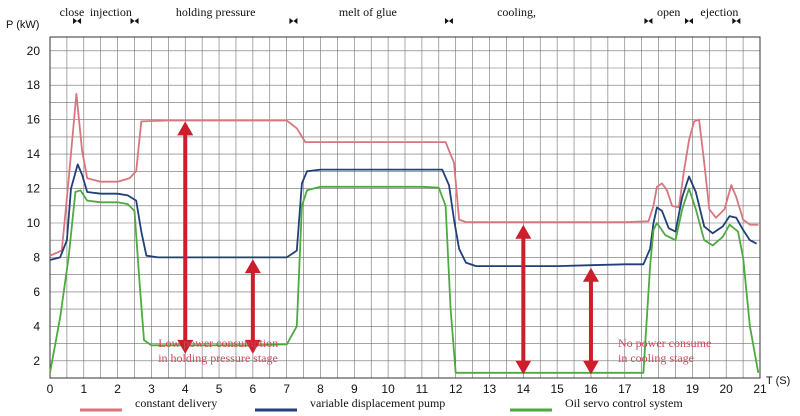 The width and height of the screenshot is (800, 416). Describe the element at coordinates (354, 389) in the screenshot. I see `x-tick-label: 9` at that location.